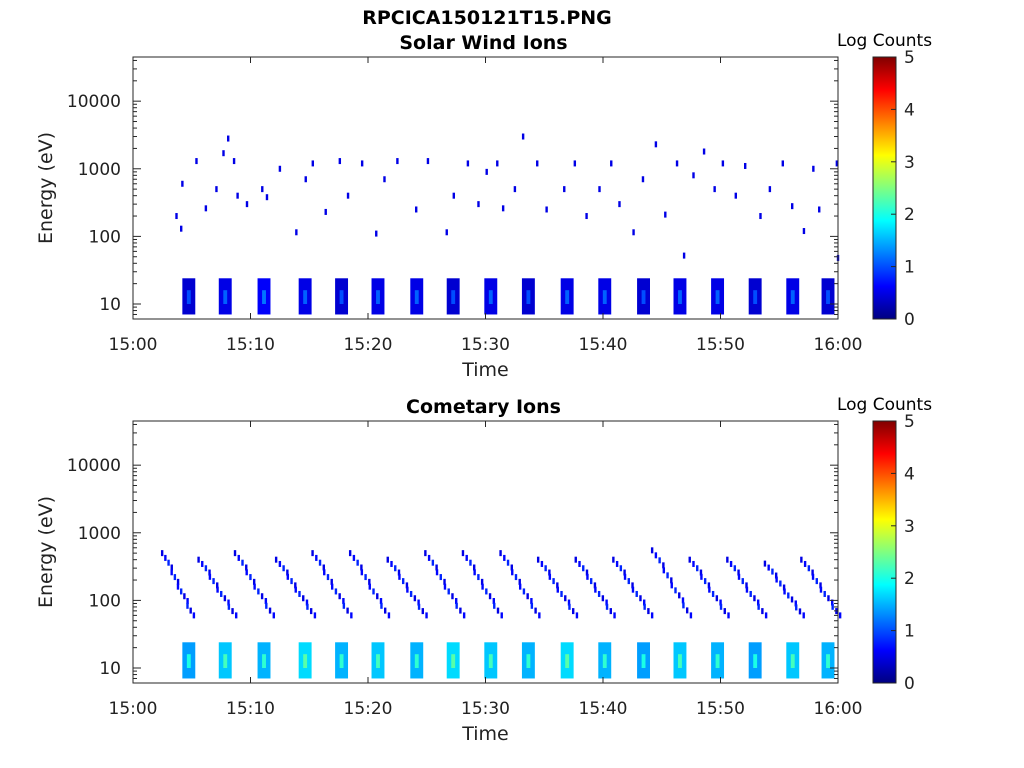  What do you see at coordinates (909, 215) in the screenshot?
I see `colorbar-tick-label: 2` at bounding box center [909, 215].